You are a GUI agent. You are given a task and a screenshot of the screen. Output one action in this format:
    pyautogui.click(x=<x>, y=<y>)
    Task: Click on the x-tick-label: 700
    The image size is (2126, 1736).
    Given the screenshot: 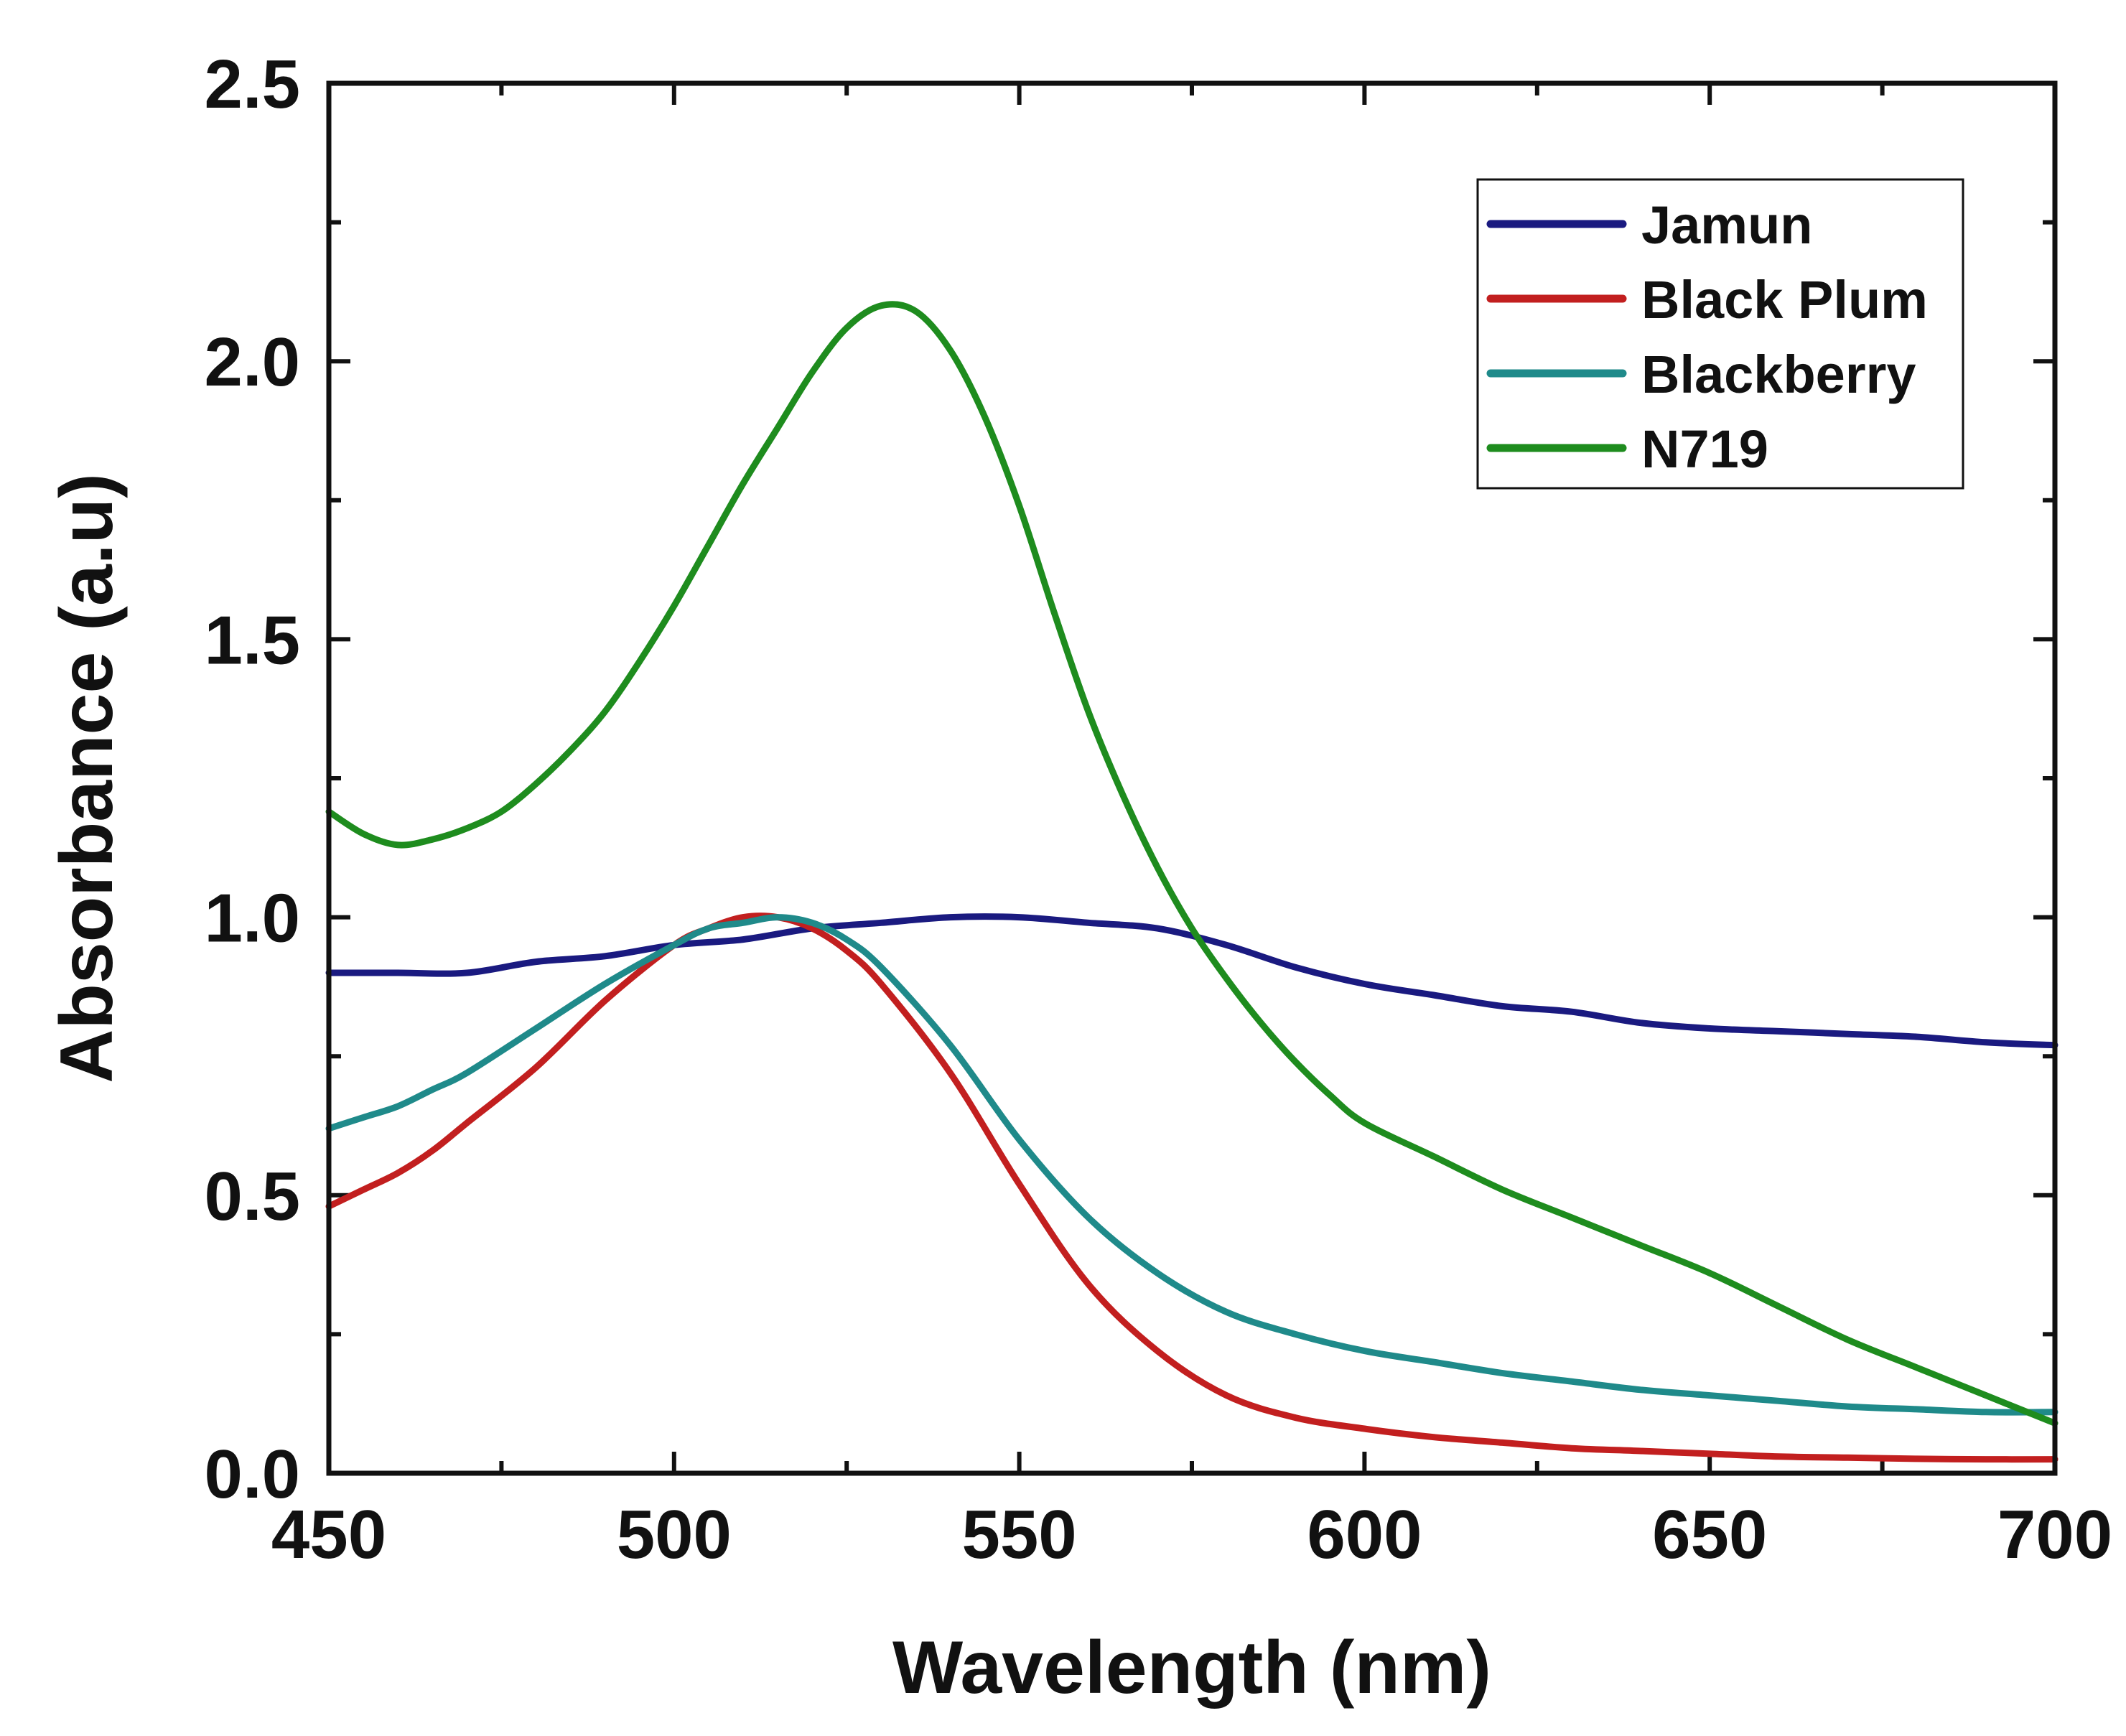 What is the action you would take?
    pyautogui.click(x=2054, y=1534)
    